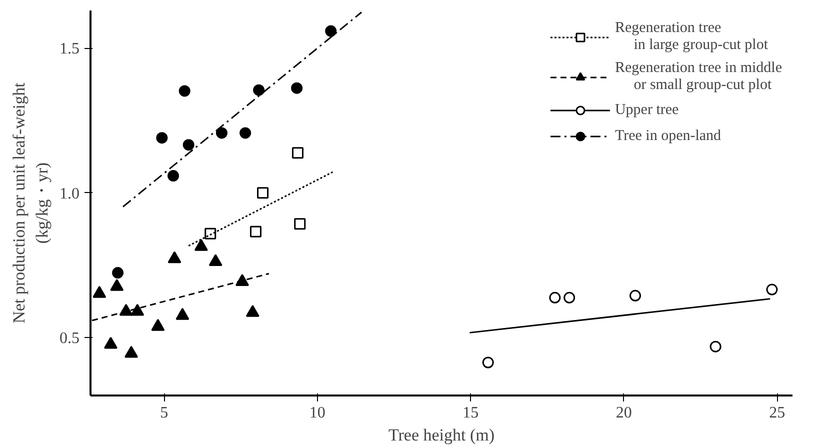  I want to click on x-tick-label: 10, so click(317, 413).